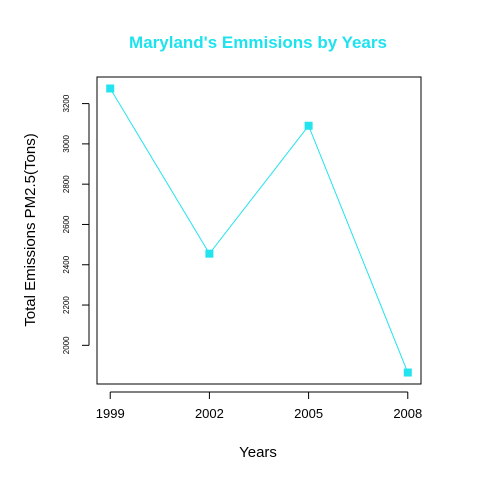 The image size is (480, 480). I want to click on x-axis: 1999 2002 2005 2008, so click(259, 406).